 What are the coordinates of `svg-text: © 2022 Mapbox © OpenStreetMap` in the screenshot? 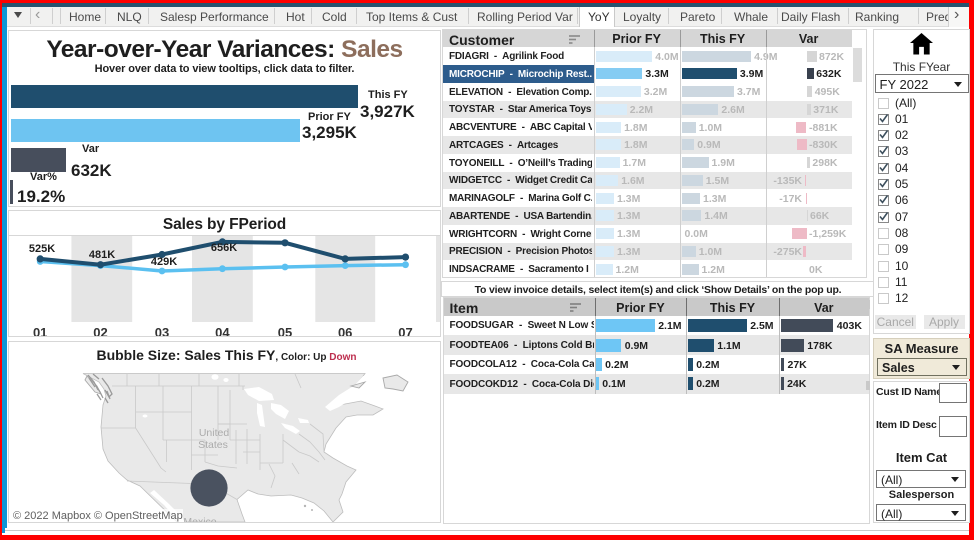 It's located at (98, 516).